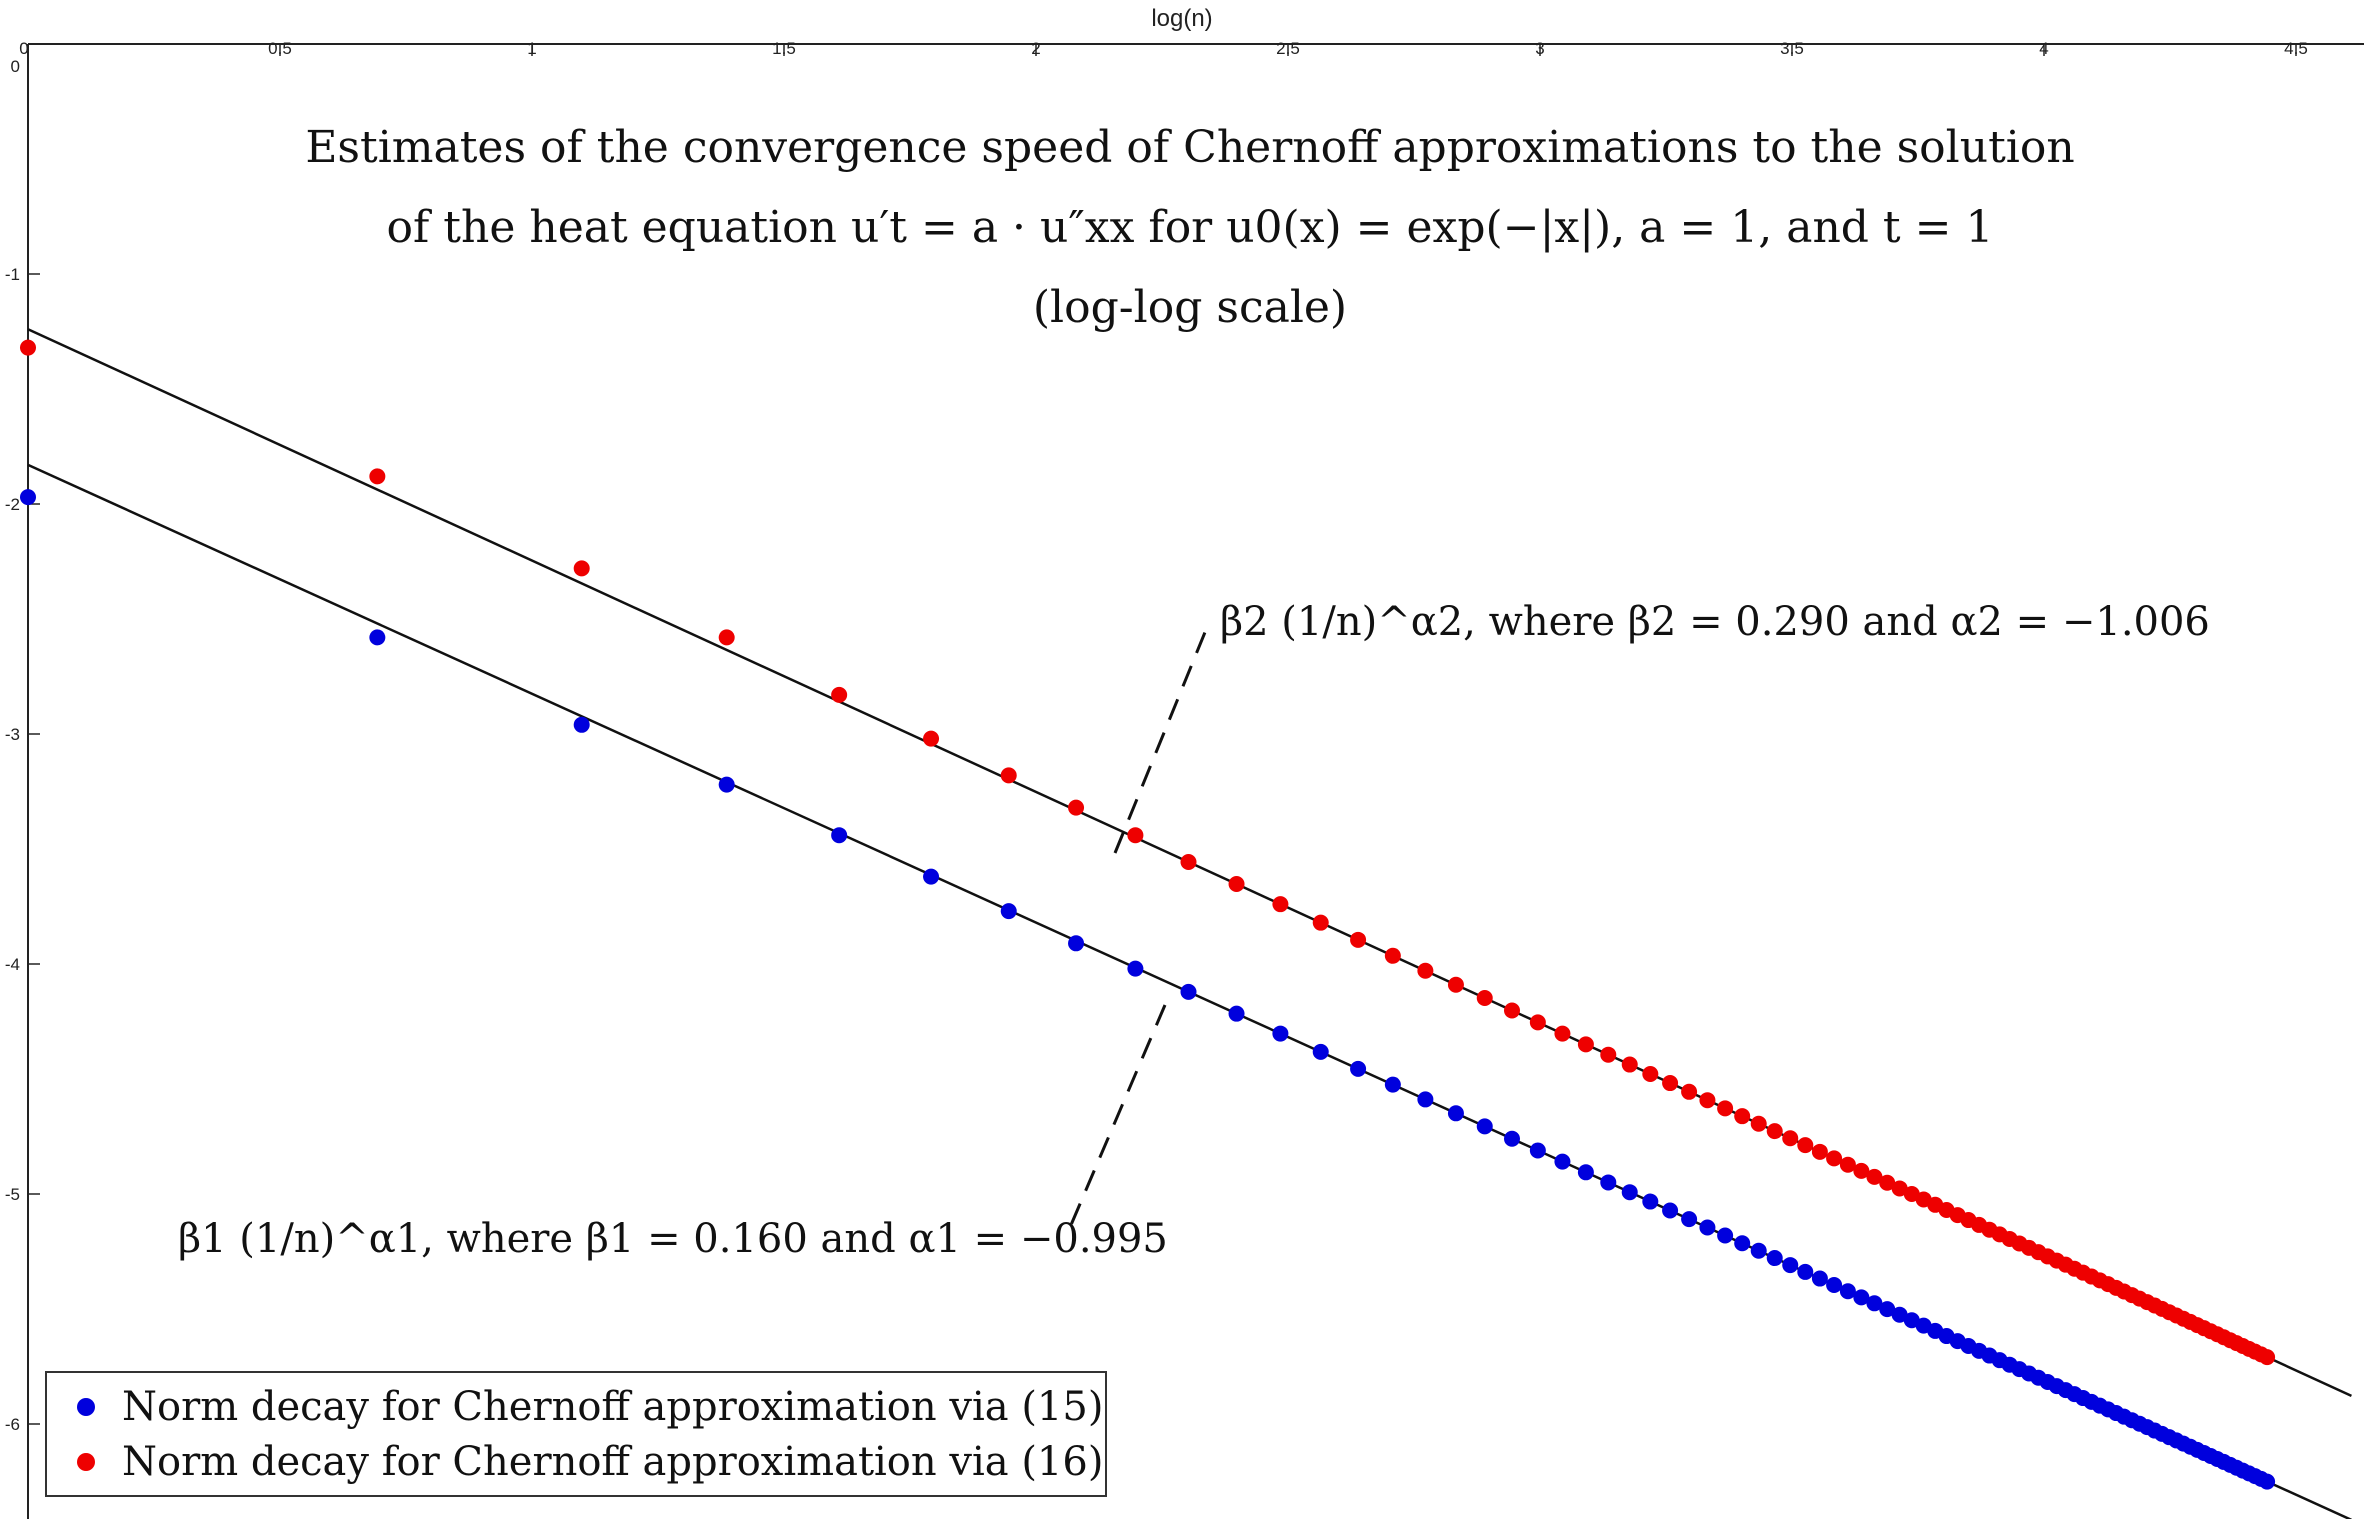 This screenshot has width=2364, height=1519. Describe the element at coordinates (12, 1194) in the screenshot. I see `y-tick-label: -5` at that location.